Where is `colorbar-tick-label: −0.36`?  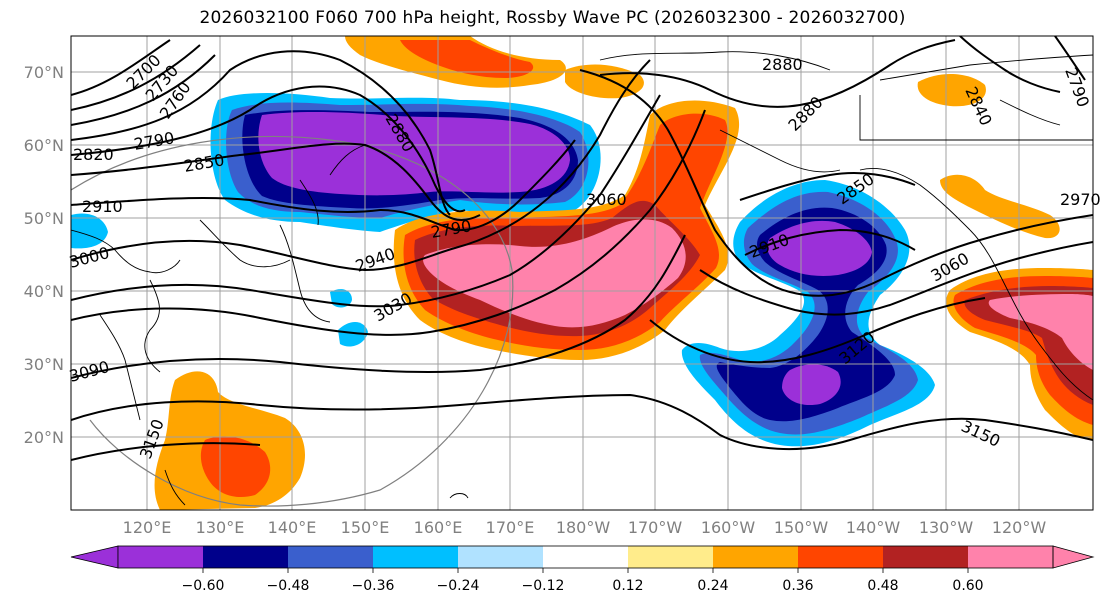 colorbar-tick-label: −0.36 is located at coordinates (373, 586).